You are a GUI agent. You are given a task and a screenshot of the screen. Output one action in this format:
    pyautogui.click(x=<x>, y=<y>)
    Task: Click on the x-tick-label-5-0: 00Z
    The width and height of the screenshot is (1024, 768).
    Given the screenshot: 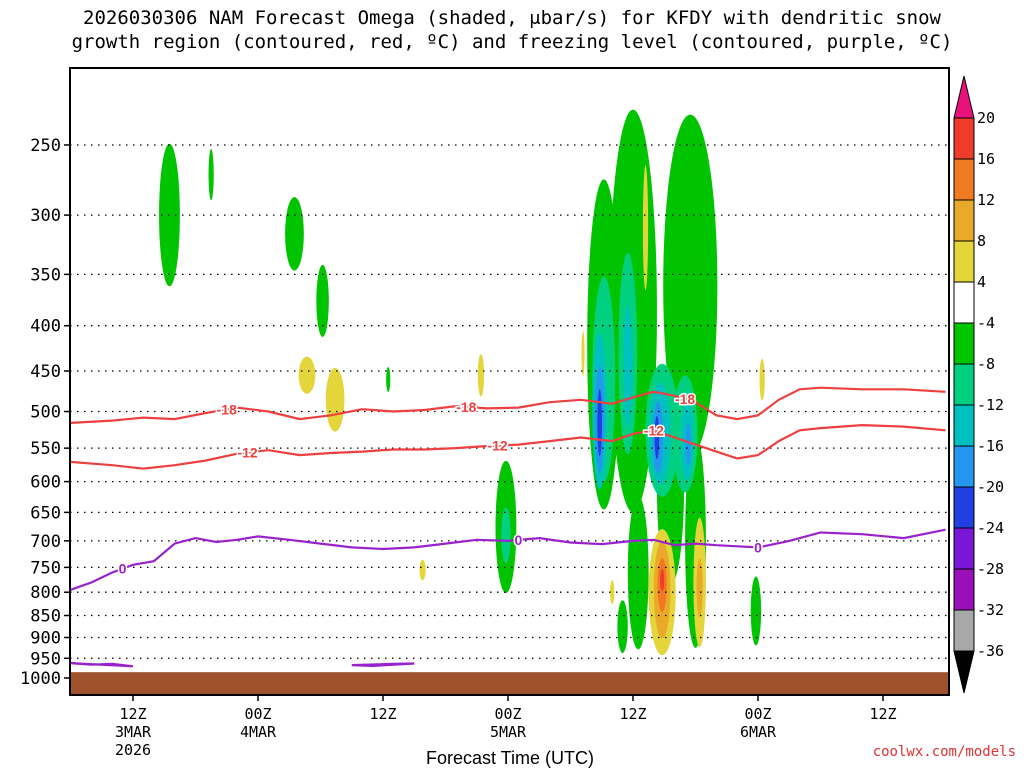 What is the action you would take?
    pyautogui.click(x=757, y=714)
    